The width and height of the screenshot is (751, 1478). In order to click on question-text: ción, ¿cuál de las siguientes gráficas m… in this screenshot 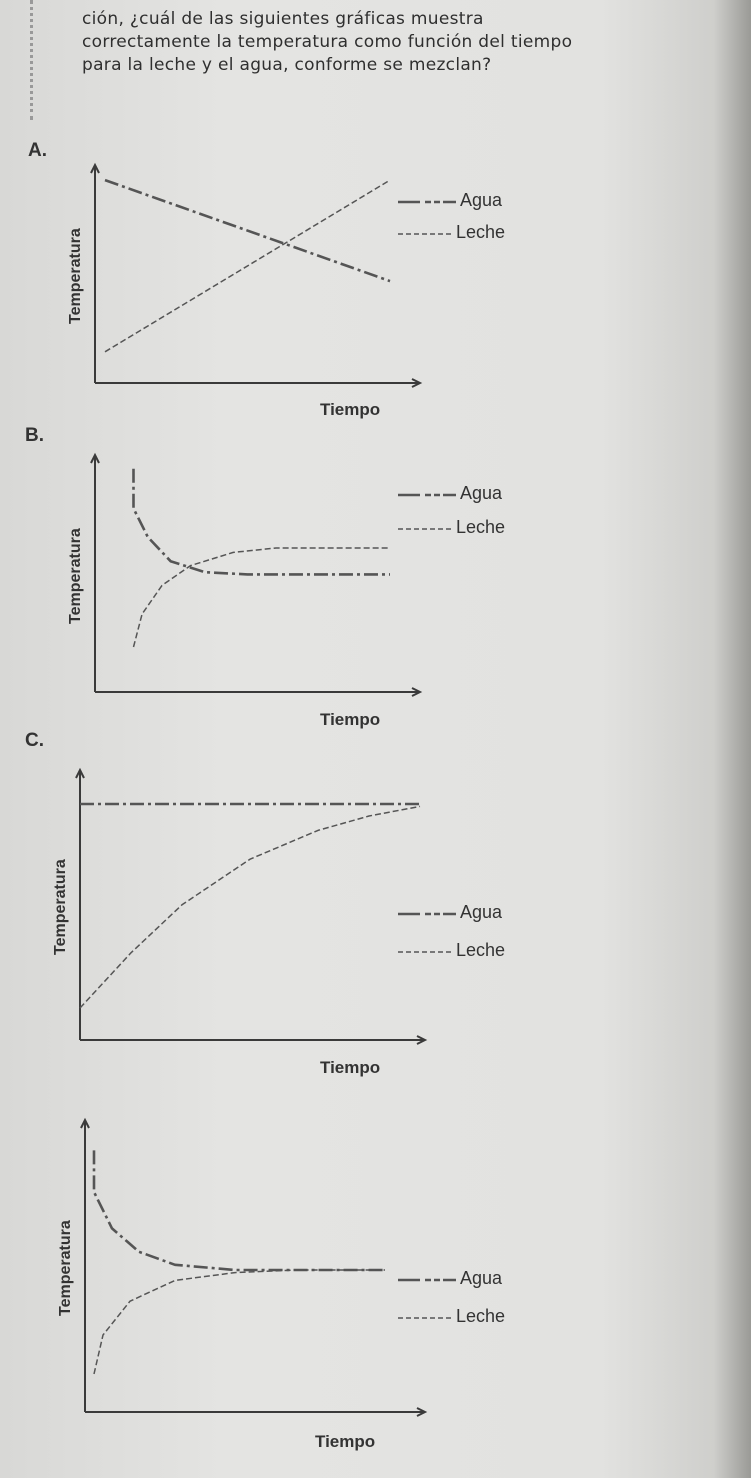, I will do `click(327, 42)`.